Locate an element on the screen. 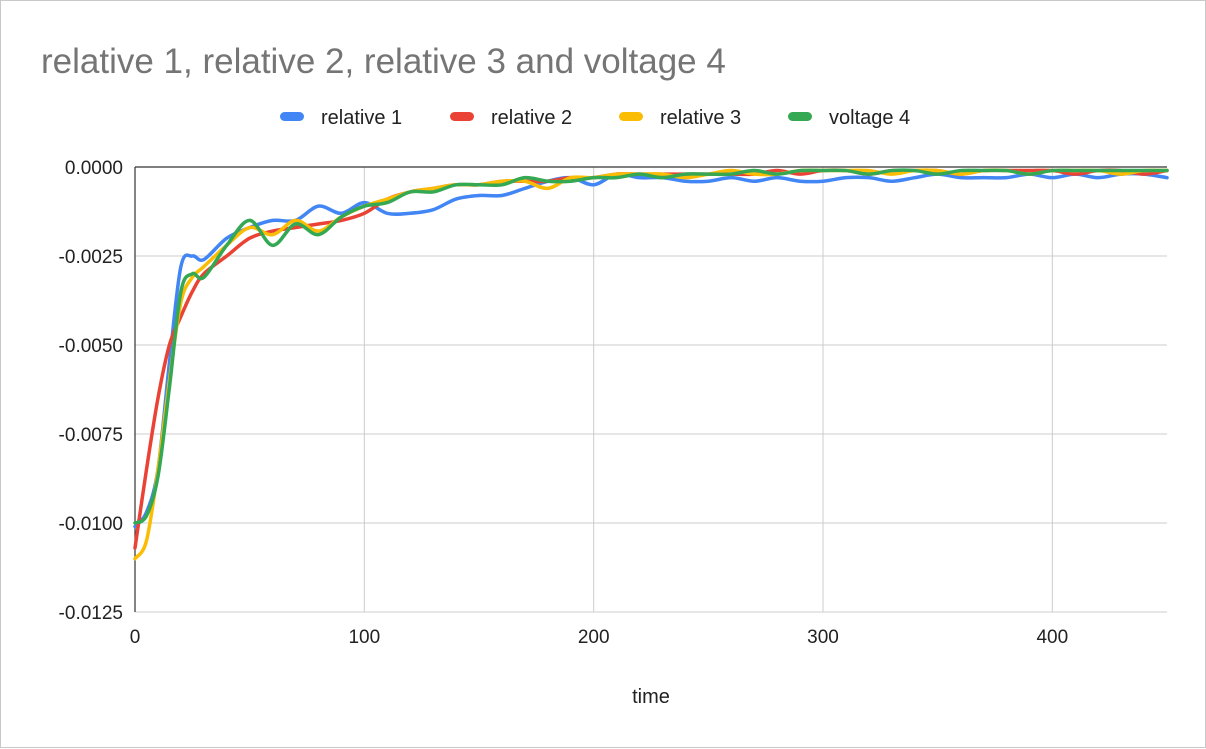 This screenshot has width=1206, height=749. legend-label: relative 2 is located at coordinates (531, 118).